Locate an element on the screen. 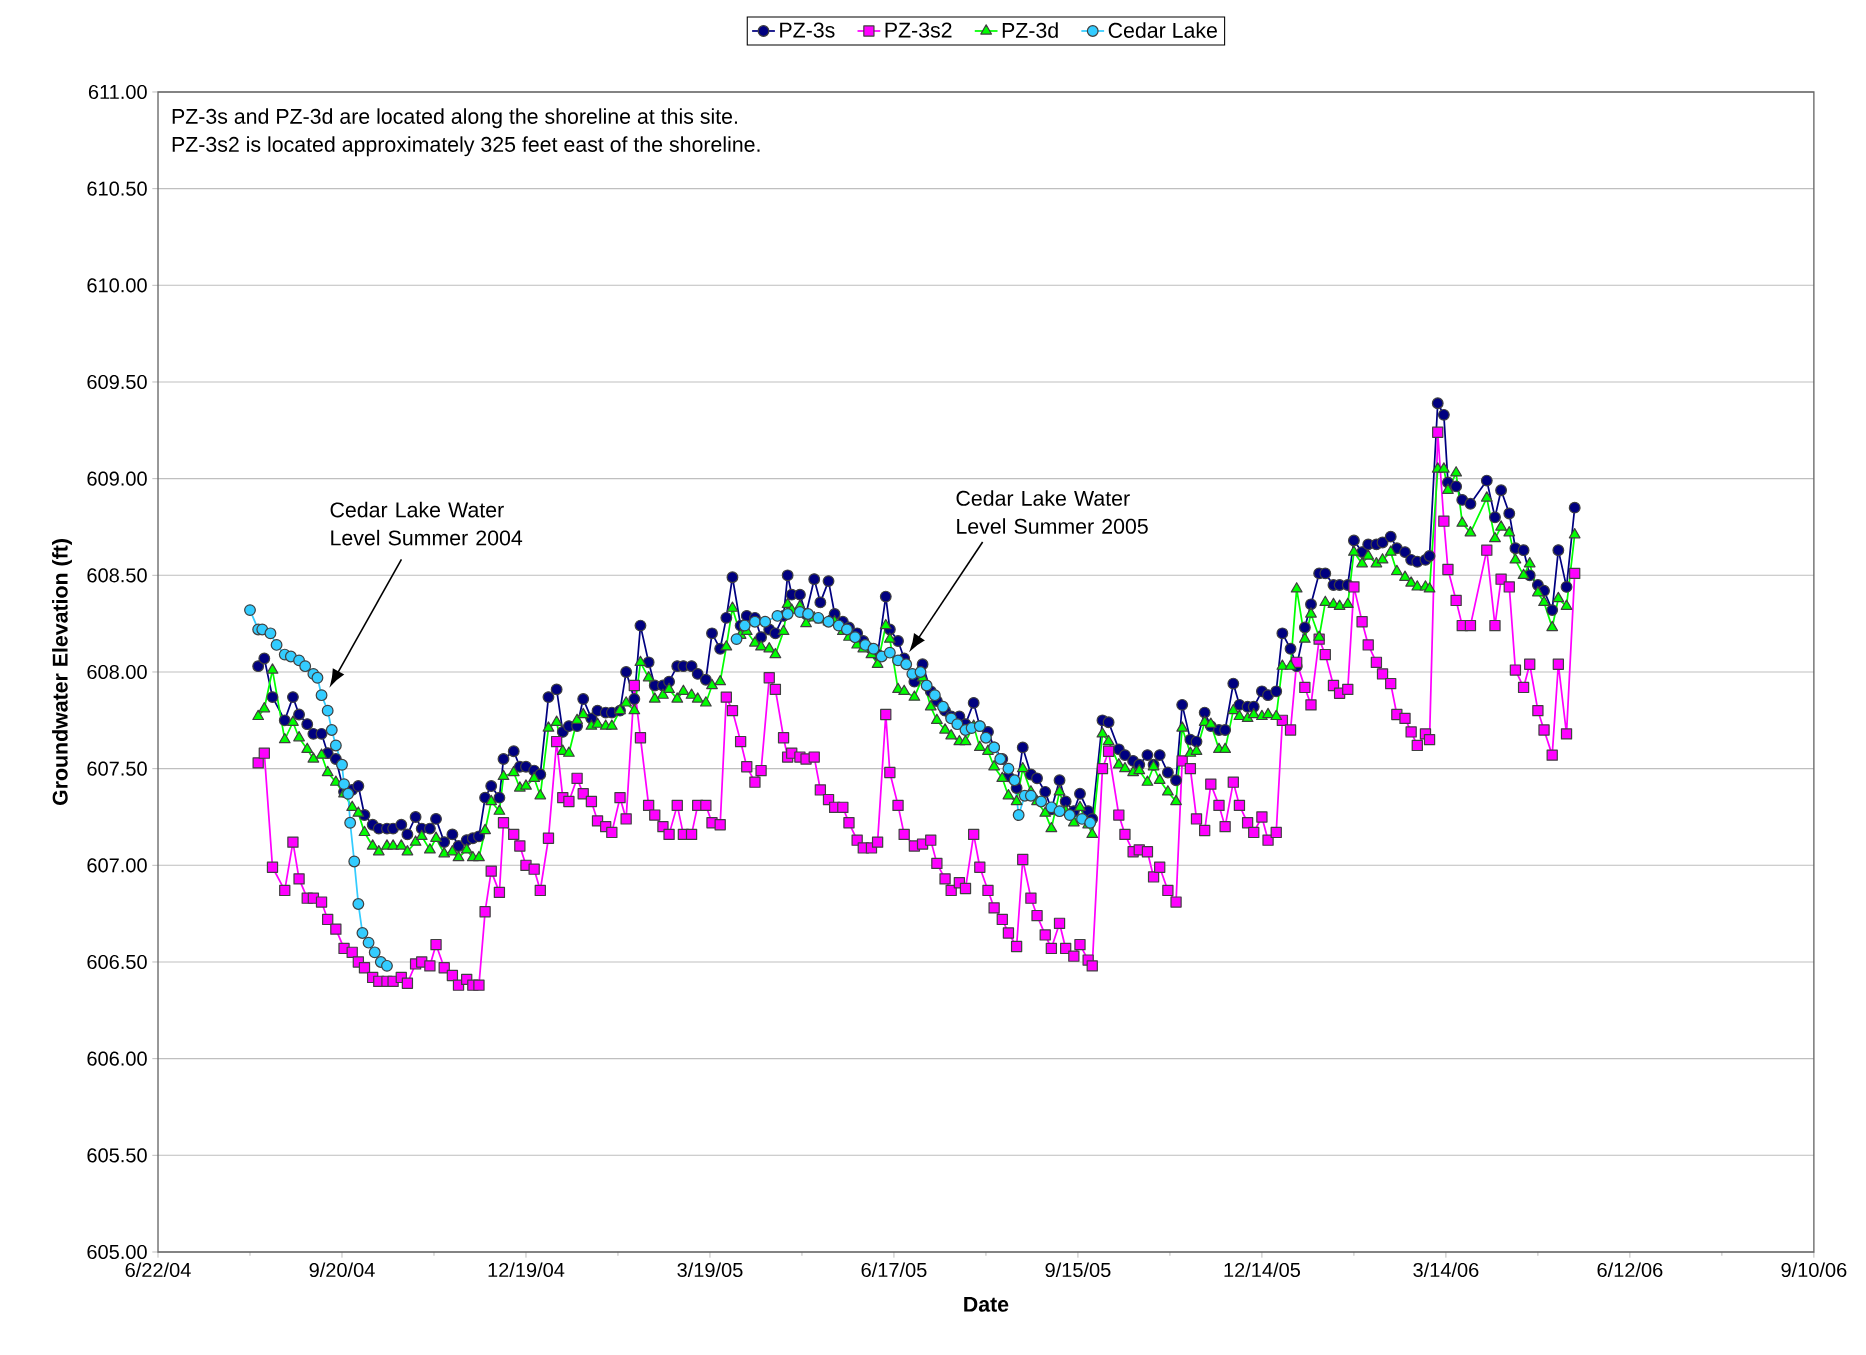 The image size is (1866, 1355). y-tick-label: 611.00 is located at coordinates (117, 92).